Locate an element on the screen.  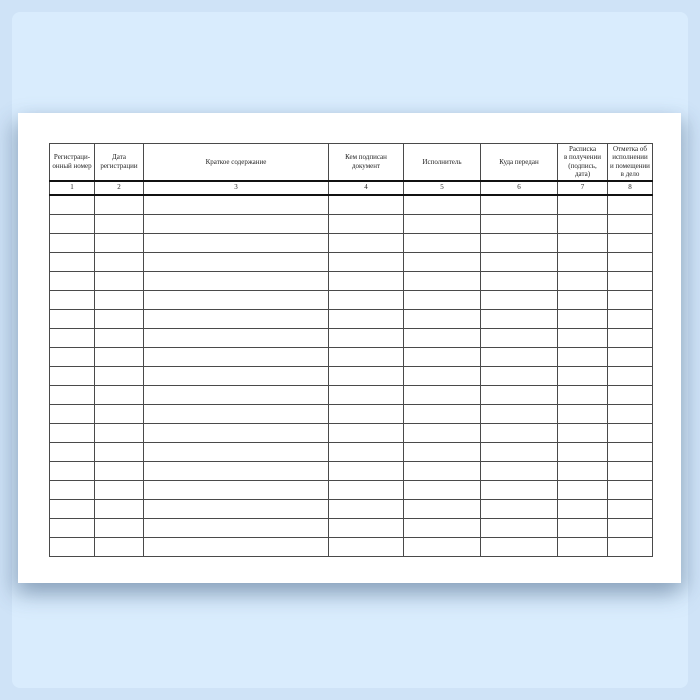
col-number: 1 is located at coordinates (72, 187).